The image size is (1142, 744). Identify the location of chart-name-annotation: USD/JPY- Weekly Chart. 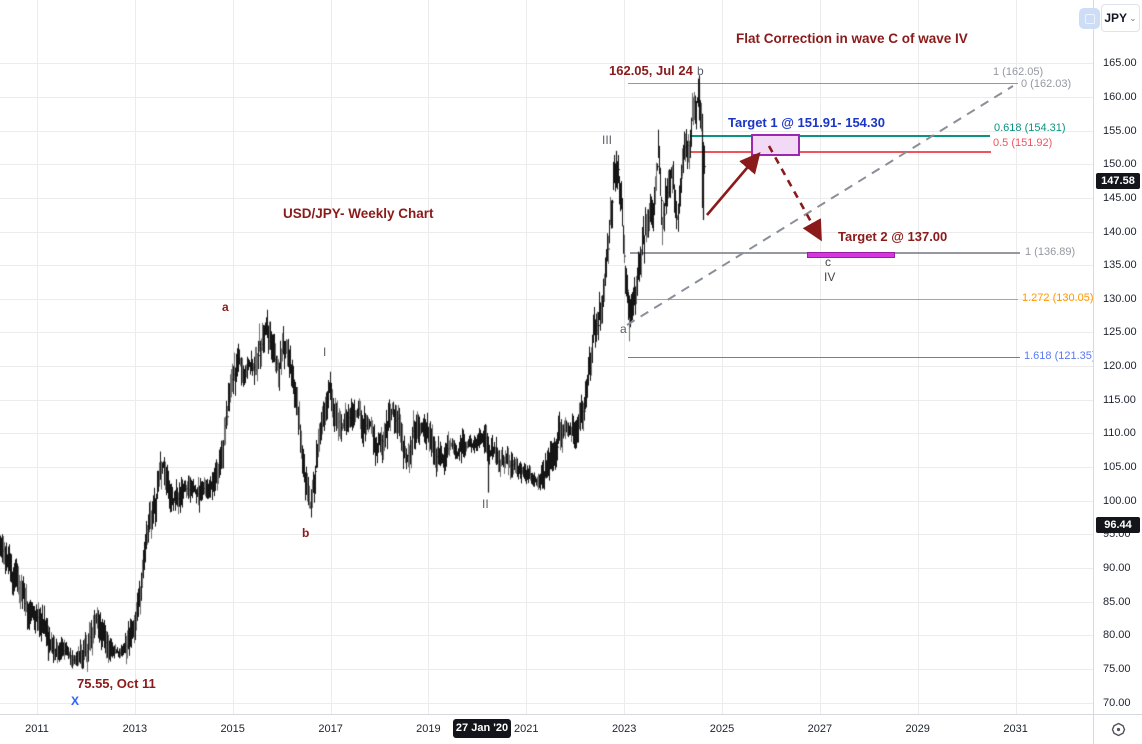
(358, 213).